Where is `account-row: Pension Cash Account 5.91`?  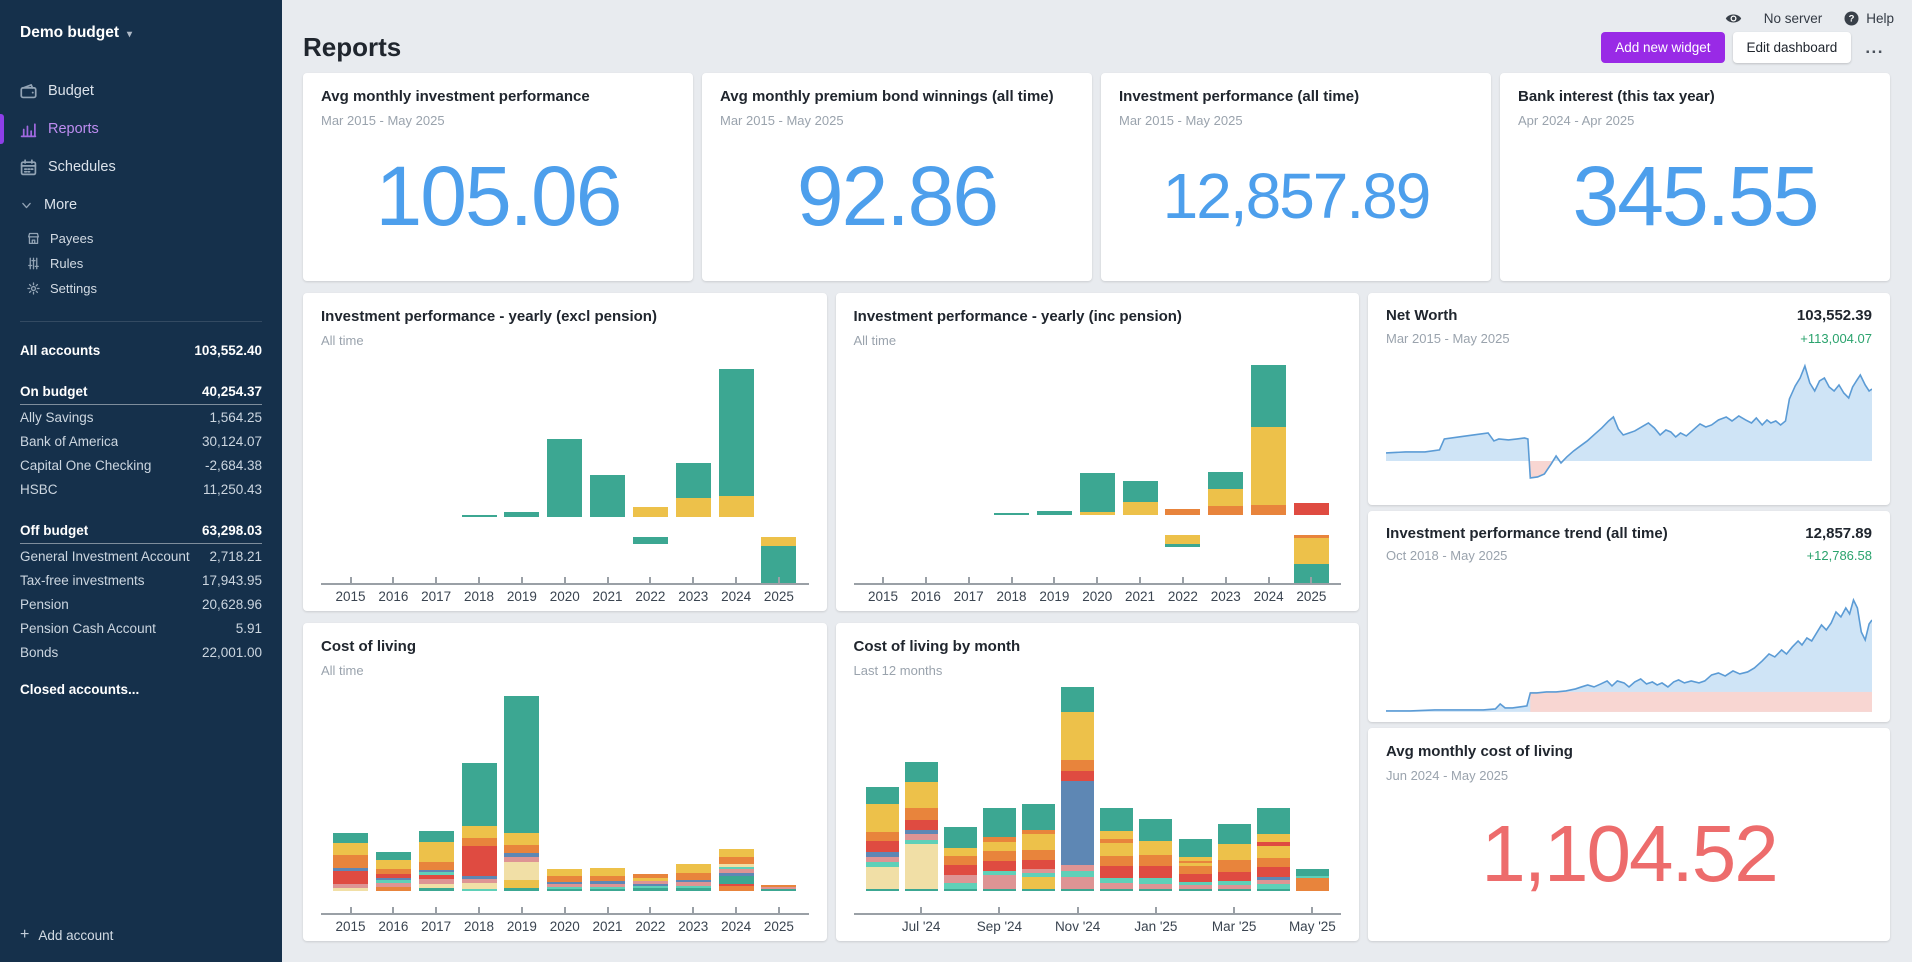
account-row: Pension Cash Account 5.91 is located at coordinates (141, 628).